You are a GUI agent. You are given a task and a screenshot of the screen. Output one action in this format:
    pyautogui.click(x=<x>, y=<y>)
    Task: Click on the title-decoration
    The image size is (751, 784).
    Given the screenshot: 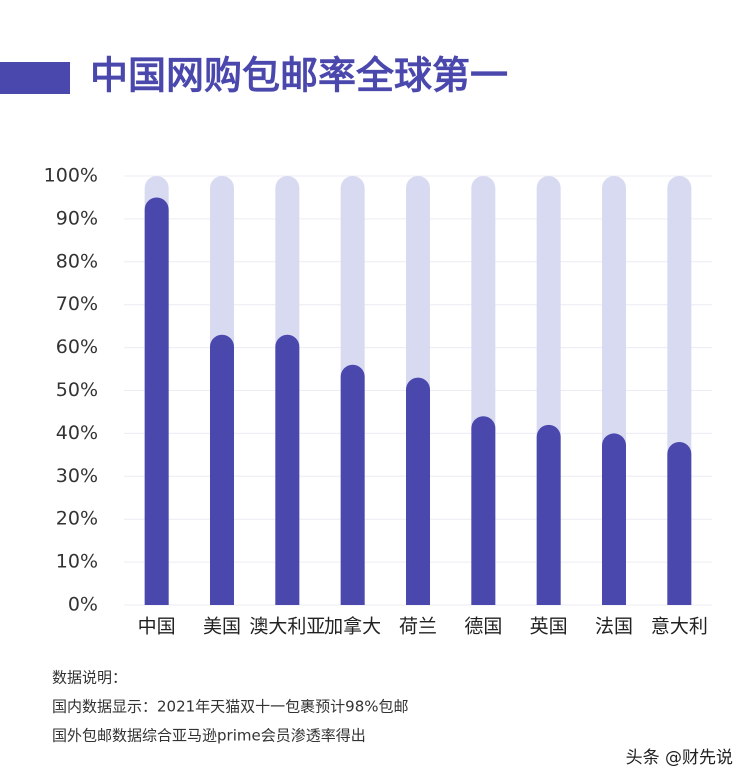 What is the action you would take?
    pyautogui.click(x=35, y=78)
    